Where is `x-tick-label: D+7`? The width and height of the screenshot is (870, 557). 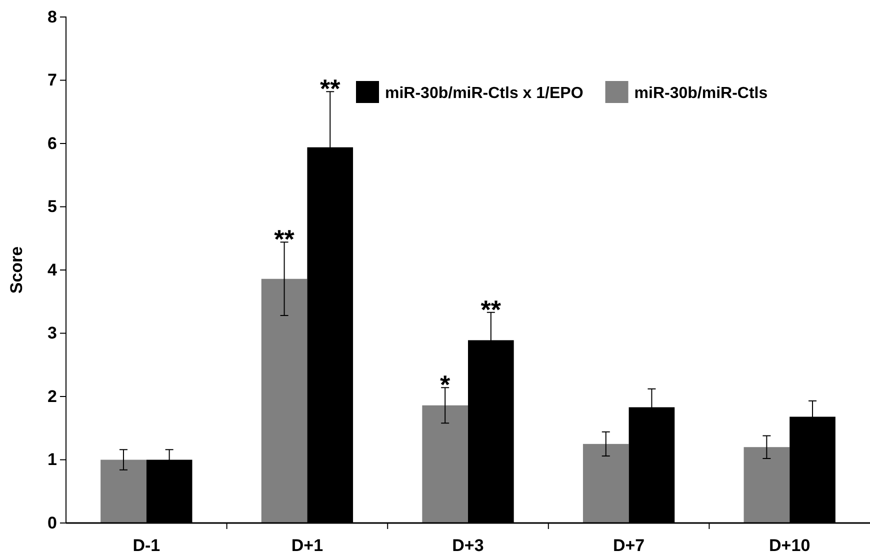
x-tick-label: D+7 is located at coordinates (628, 545).